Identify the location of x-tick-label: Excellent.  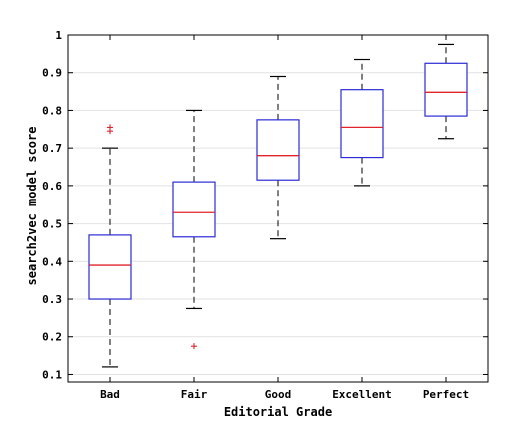
(362, 394).